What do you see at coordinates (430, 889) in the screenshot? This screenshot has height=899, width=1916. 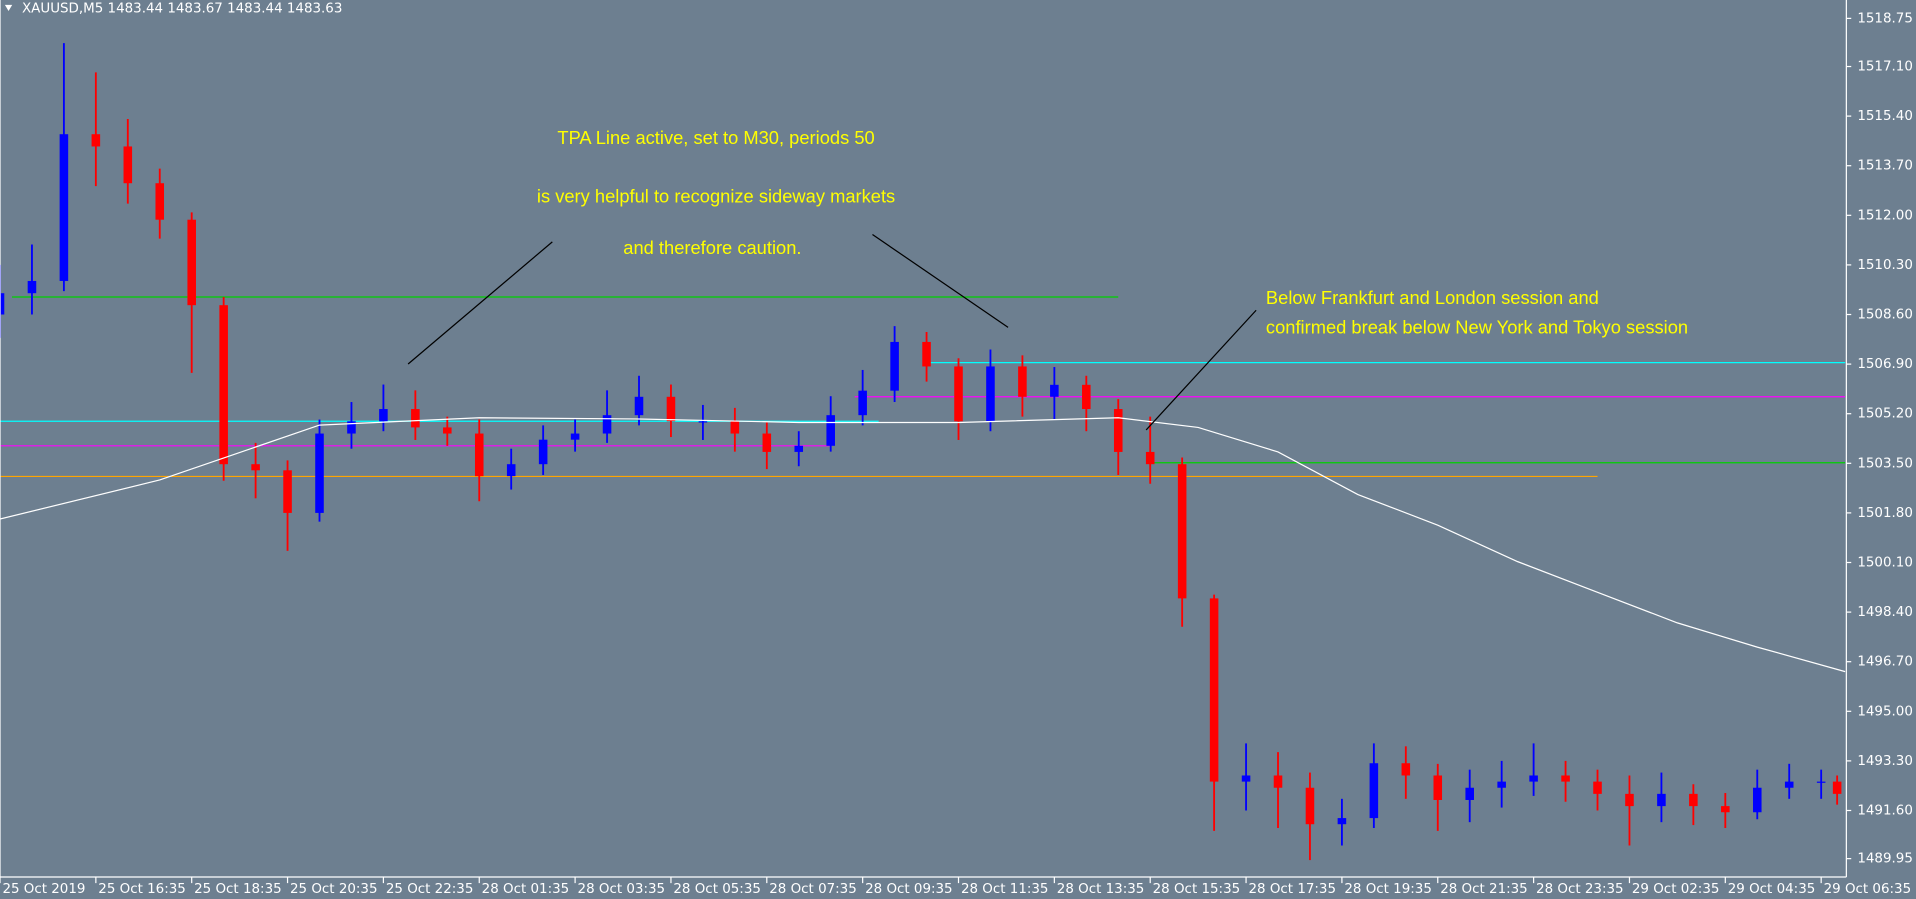 I see `x-tick-label: 25 Oct 22:35` at bounding box center [430, 889].